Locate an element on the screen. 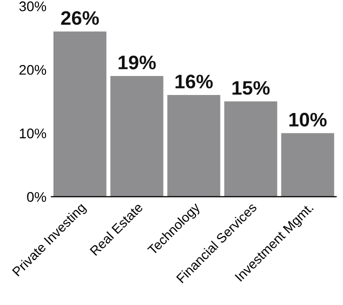  y-tick-label: 10% is located at coordinates (33, 133).